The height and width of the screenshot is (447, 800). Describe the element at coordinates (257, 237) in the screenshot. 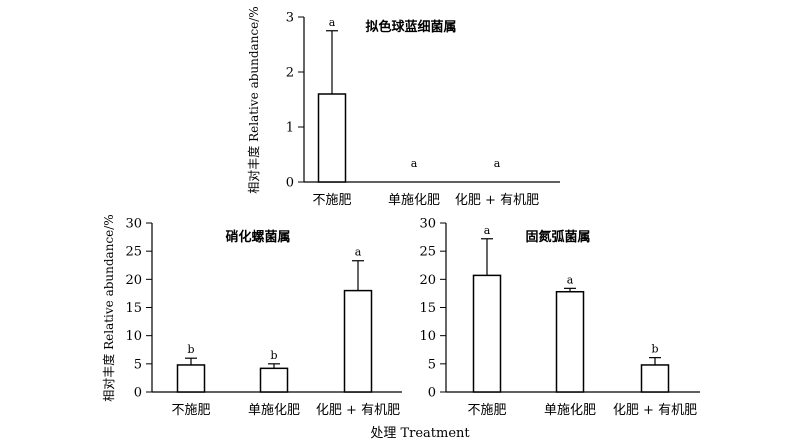

I see `panel2-title: 硝化螺菌属` at that location.